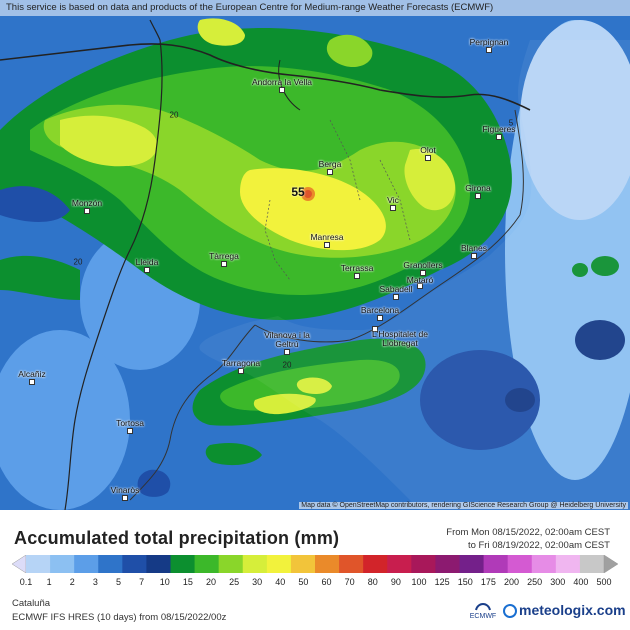  What do you see at coordinates (31, 603) in the screenshot?
I see `region-name: Cataluña` at bounding box center [31, 603].